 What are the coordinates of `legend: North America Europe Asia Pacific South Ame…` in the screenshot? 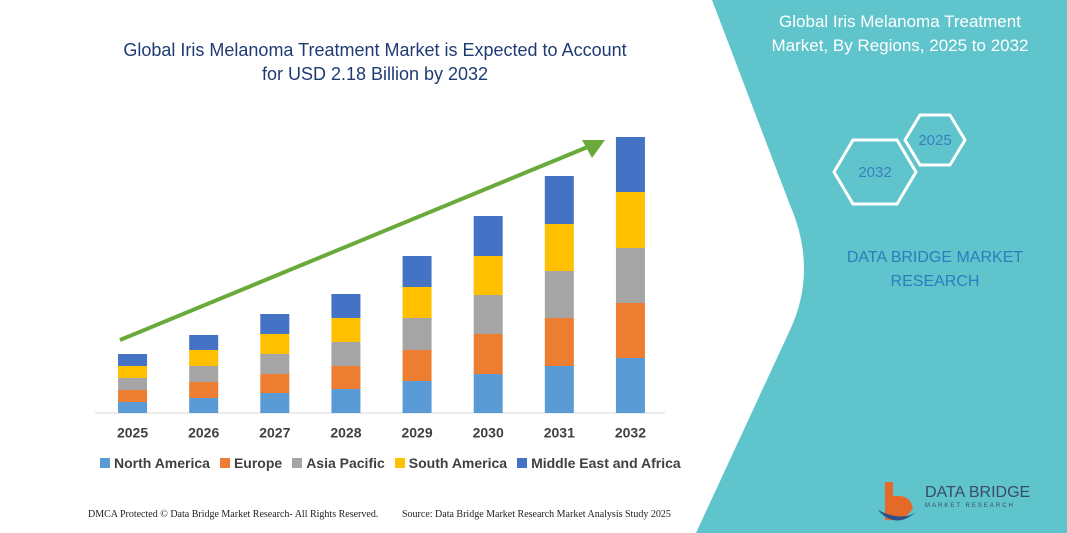 It's located at (390, 463).